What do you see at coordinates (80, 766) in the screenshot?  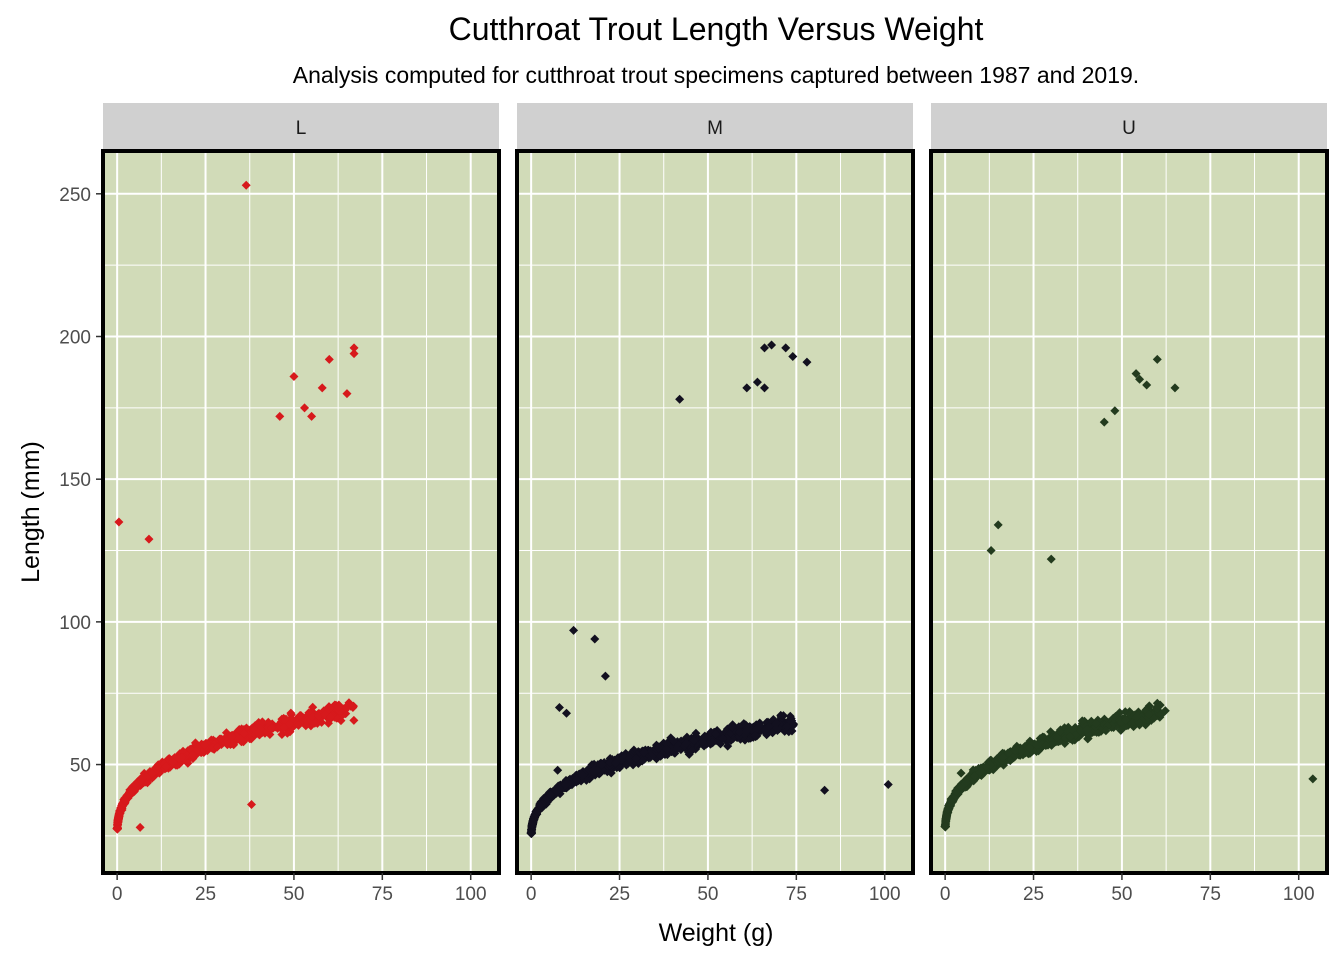 I see `y-tick-label: 50` at bounding box center [80, 766].